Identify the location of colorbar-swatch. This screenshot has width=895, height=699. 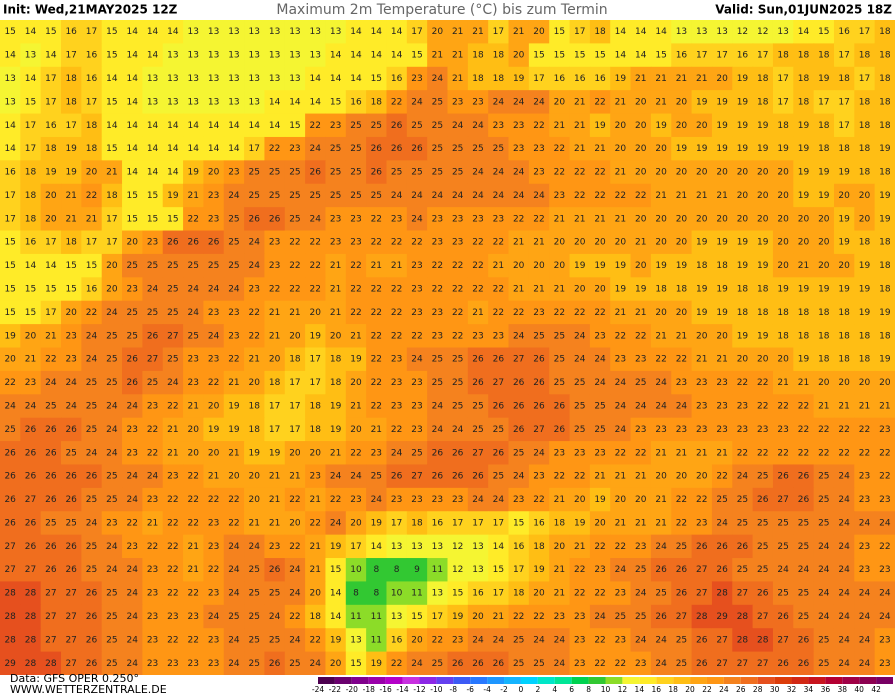
(377, 680).